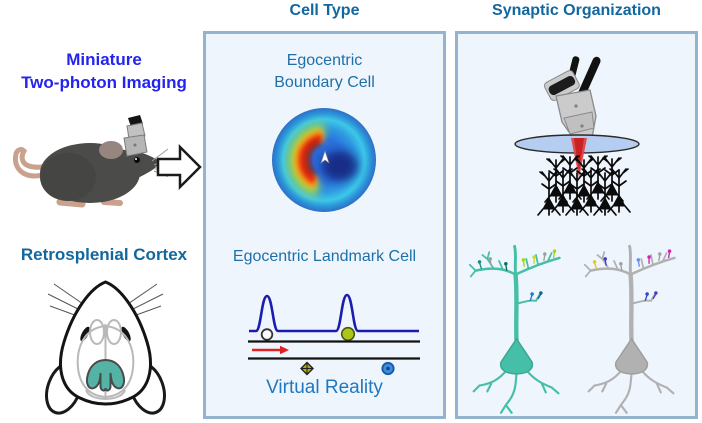 The image size is (702, 423). Describe the element at coordinates (632, 275) in the screenshot. I see `gray-neuron-spines` at that location.